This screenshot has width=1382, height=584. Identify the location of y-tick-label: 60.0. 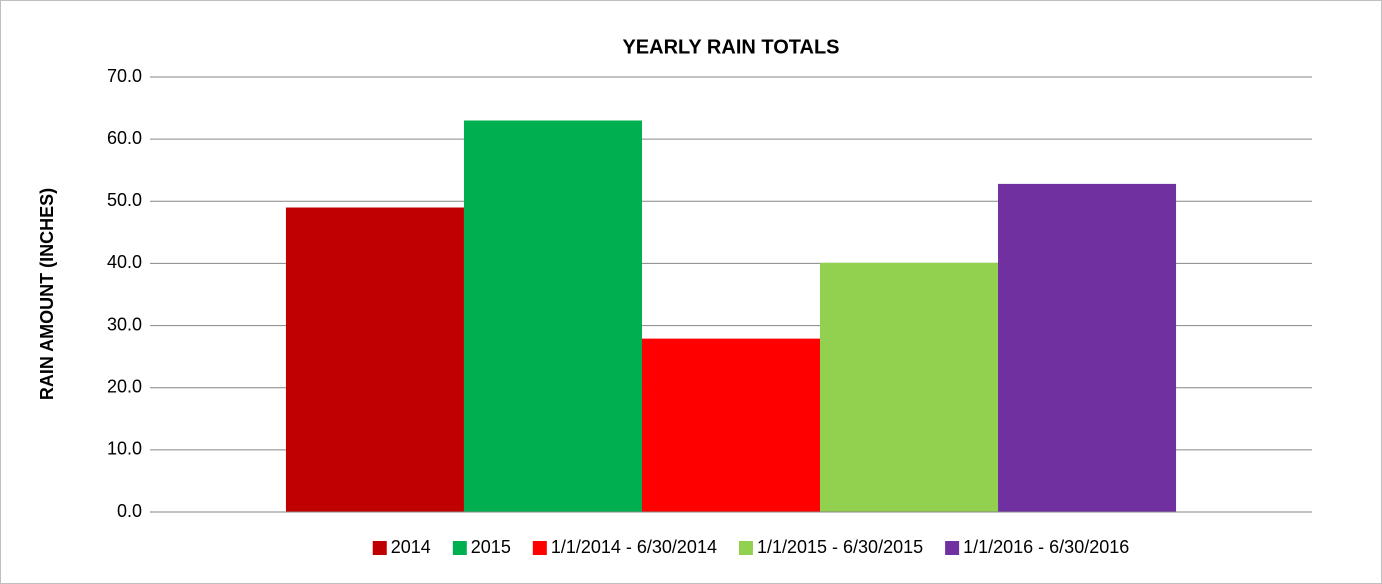
(124, 138).